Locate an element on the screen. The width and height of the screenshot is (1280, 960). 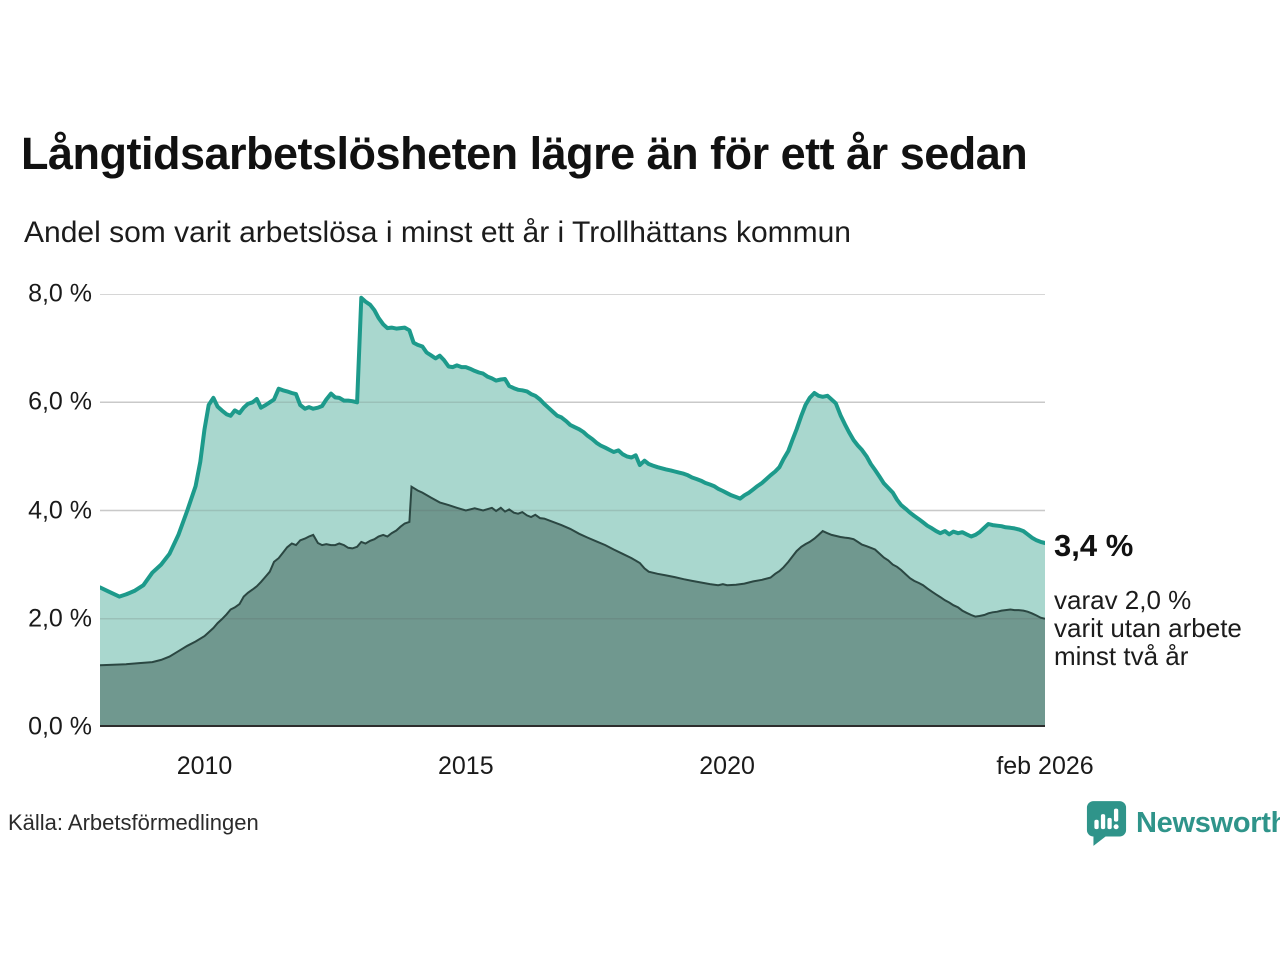
series-atleast-two-years-line is located at coordinates (572, 575).